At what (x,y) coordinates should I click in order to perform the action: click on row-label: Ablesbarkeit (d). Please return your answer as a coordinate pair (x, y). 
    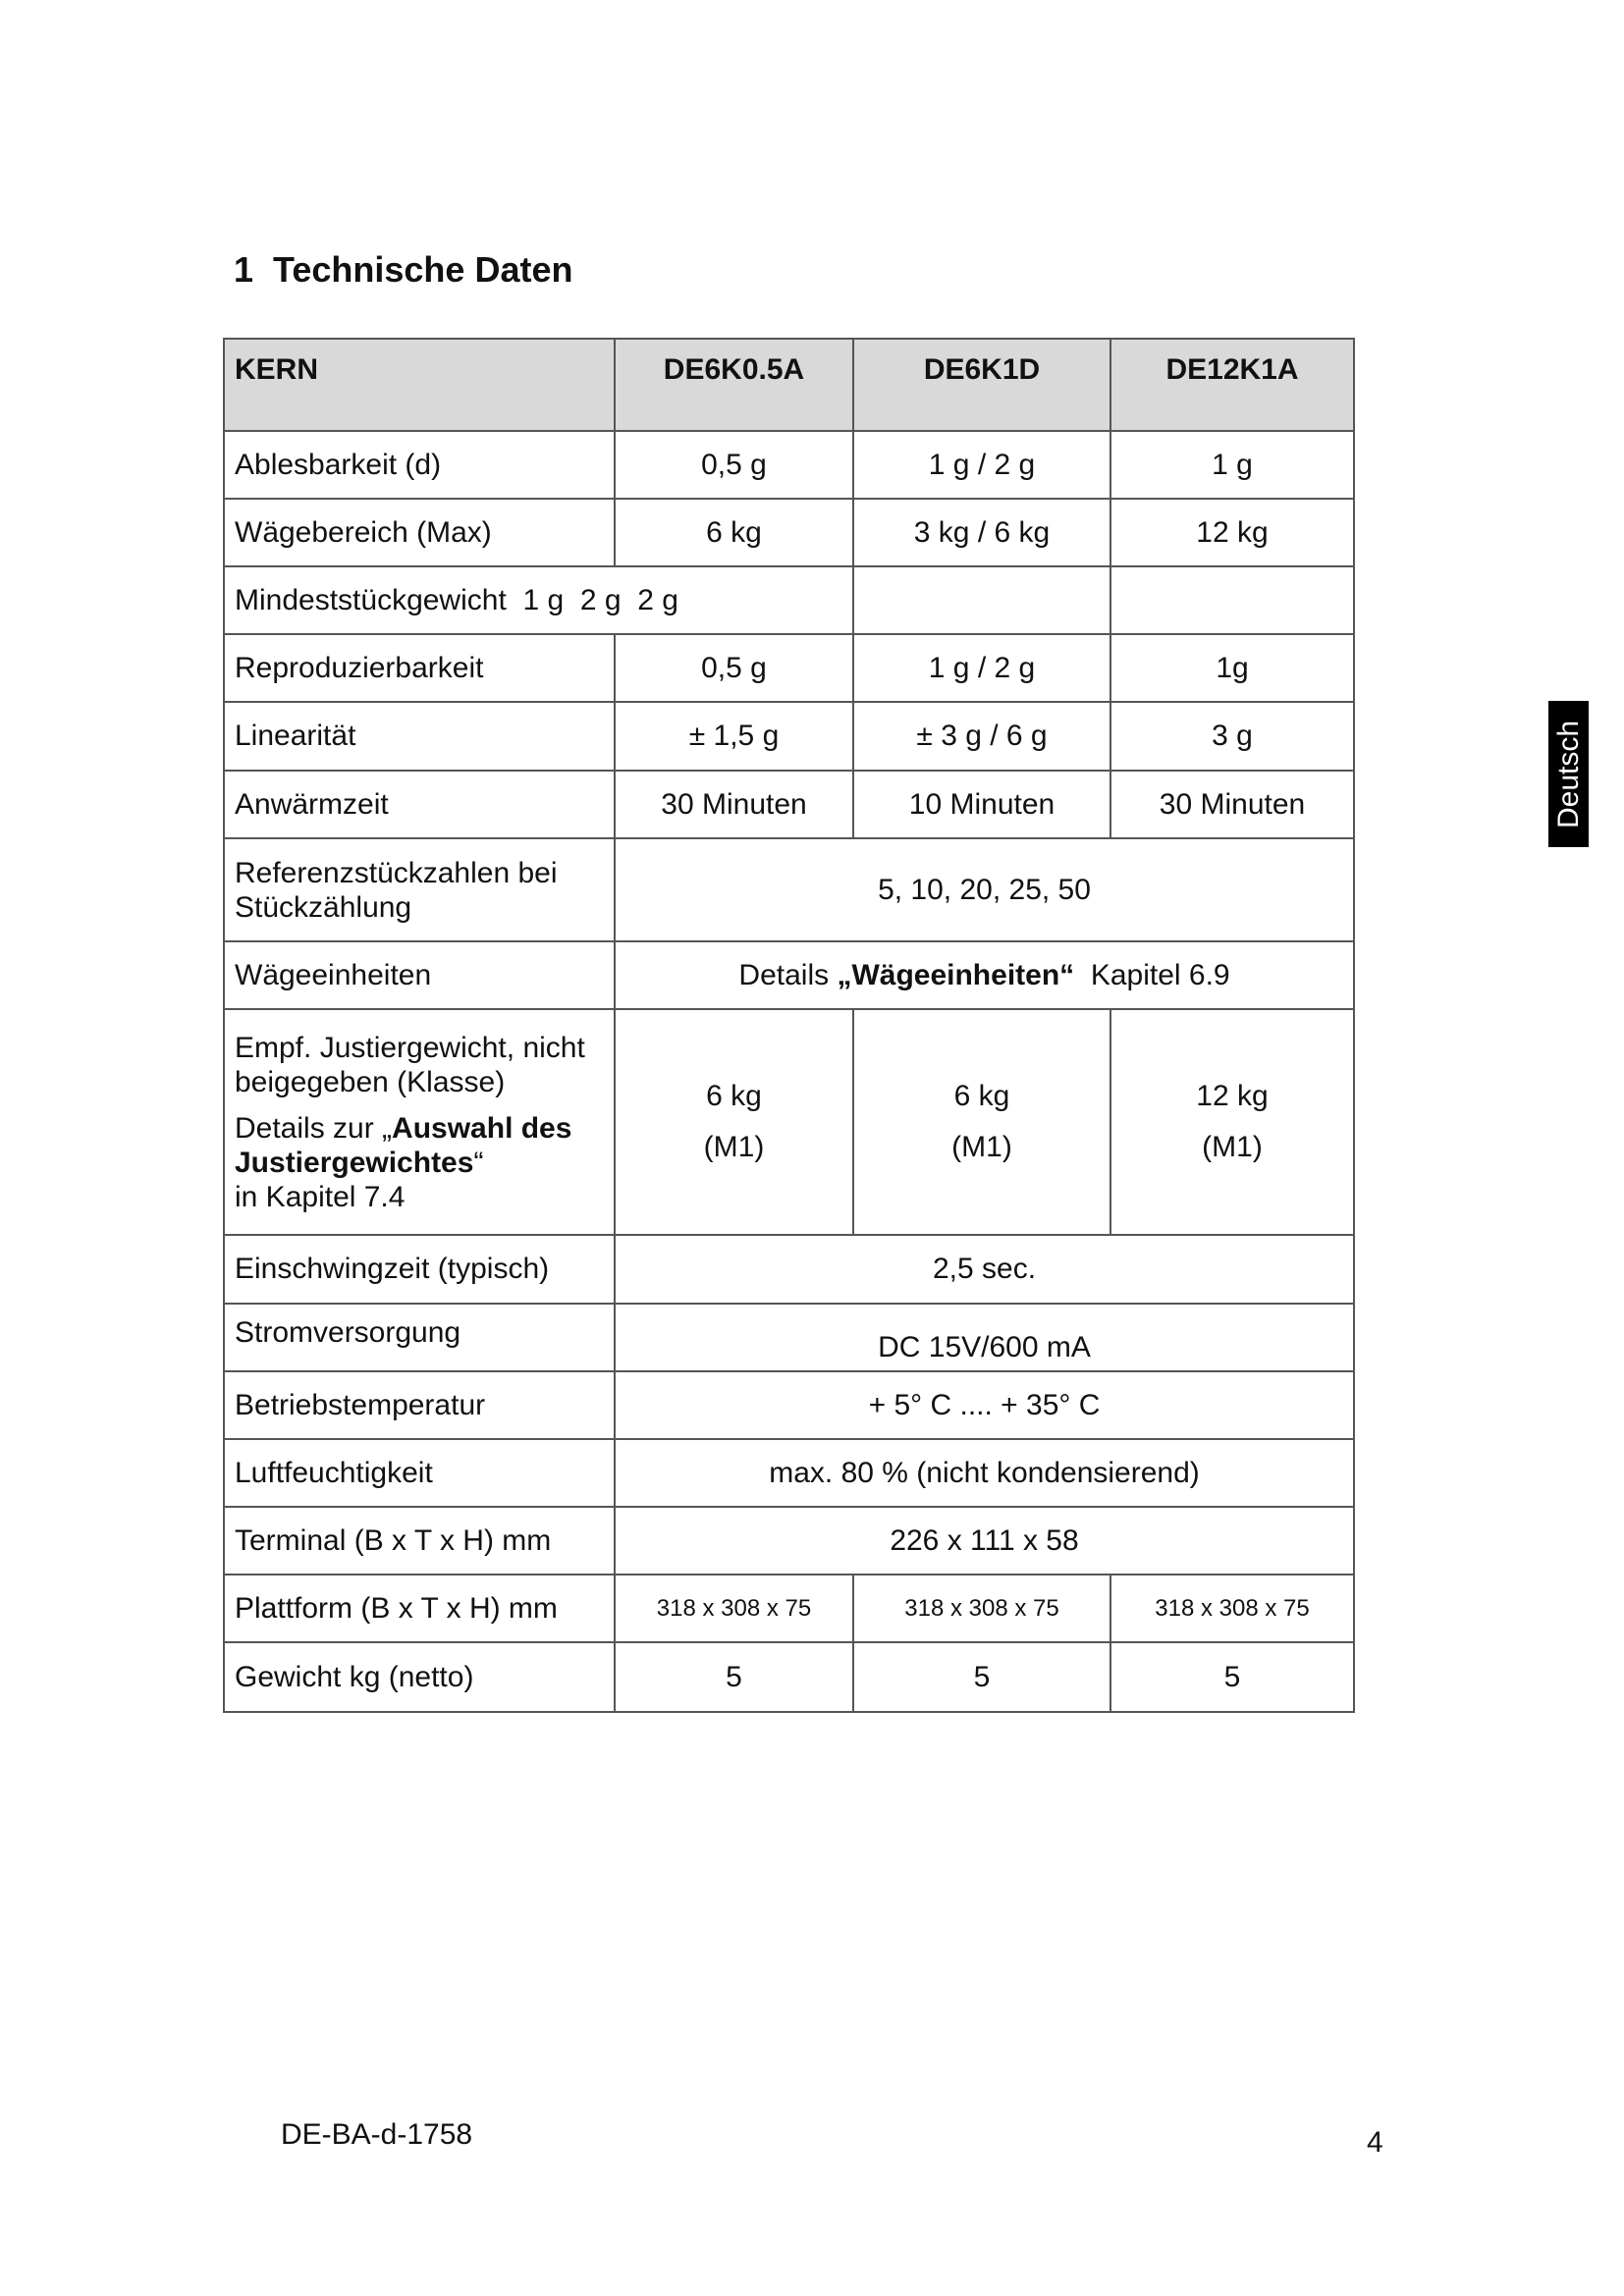
    Looking at the image, I should click on (419, 465).